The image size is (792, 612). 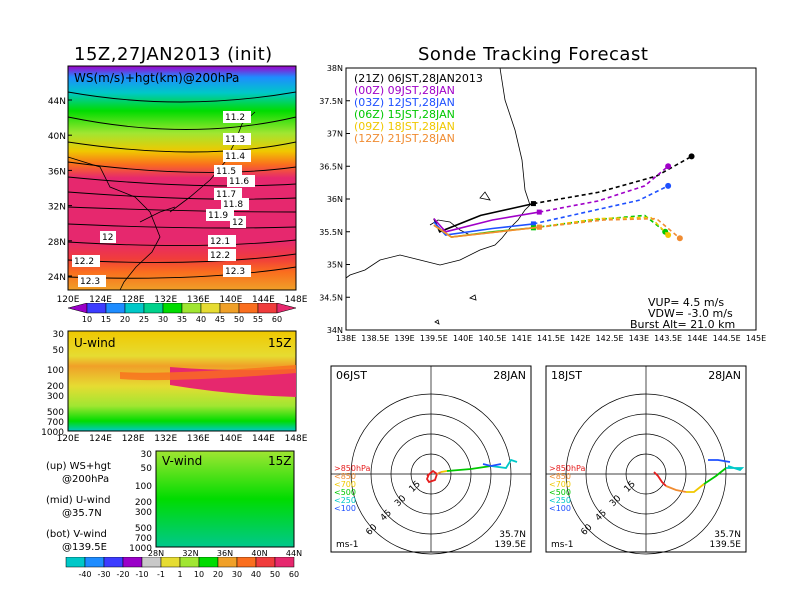 I want to click on u-y-tick: 1000, so click(x=52, y=433).